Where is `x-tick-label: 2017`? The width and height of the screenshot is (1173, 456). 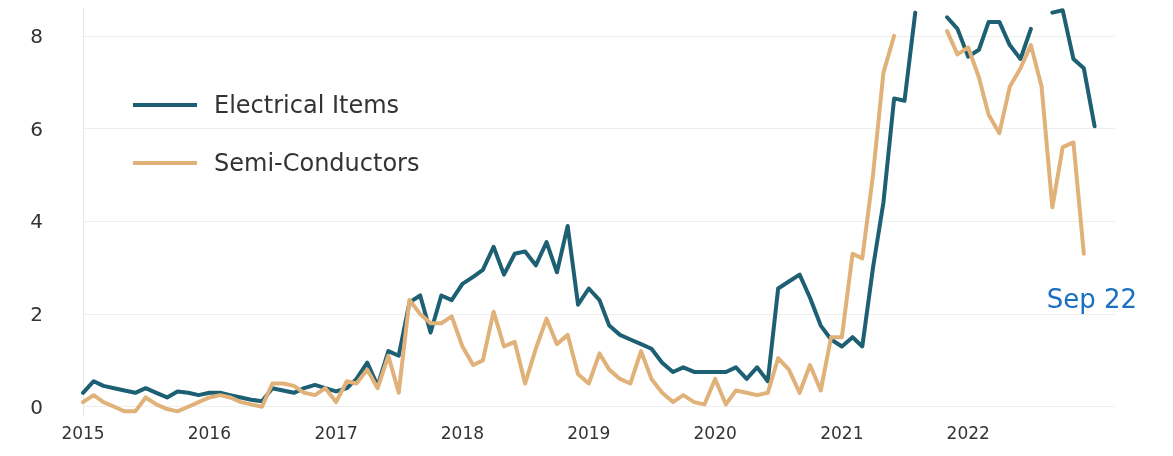
x-tick-label: 2017 is located at coordinates (336, 432).